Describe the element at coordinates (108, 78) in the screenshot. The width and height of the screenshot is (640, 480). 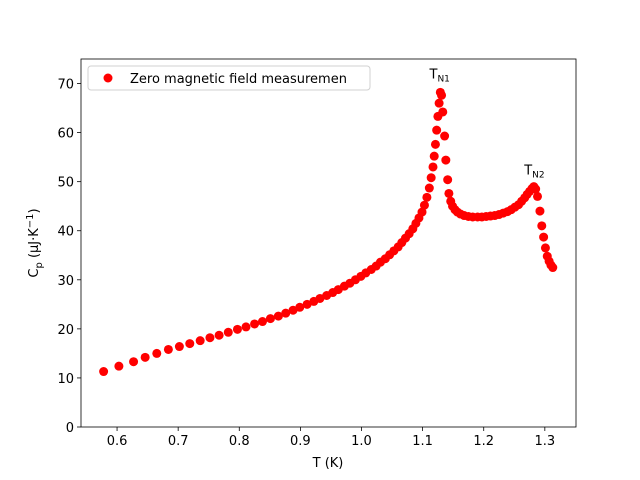
I see `legend-marker` at that location.